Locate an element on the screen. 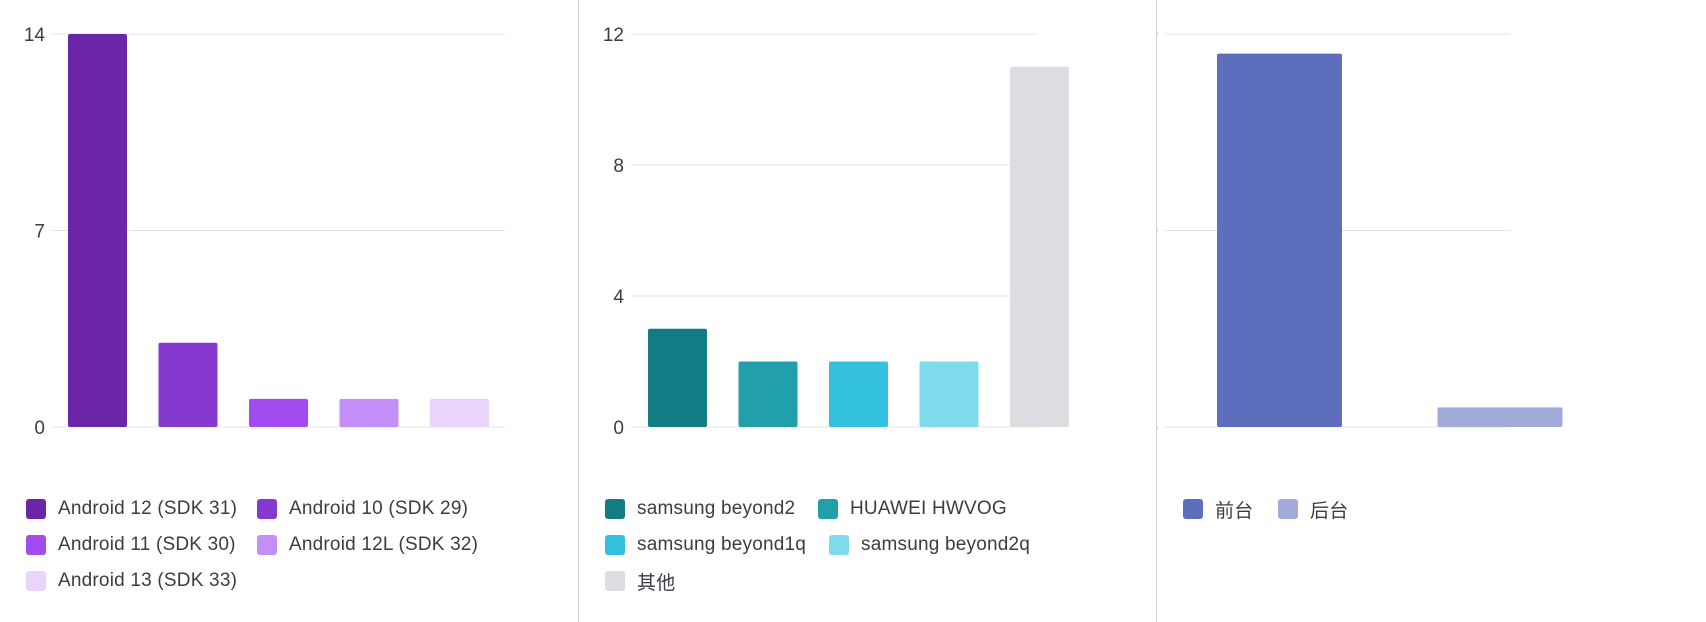  legend-item: samsung beyond2 is located at coordinates (700, 509).